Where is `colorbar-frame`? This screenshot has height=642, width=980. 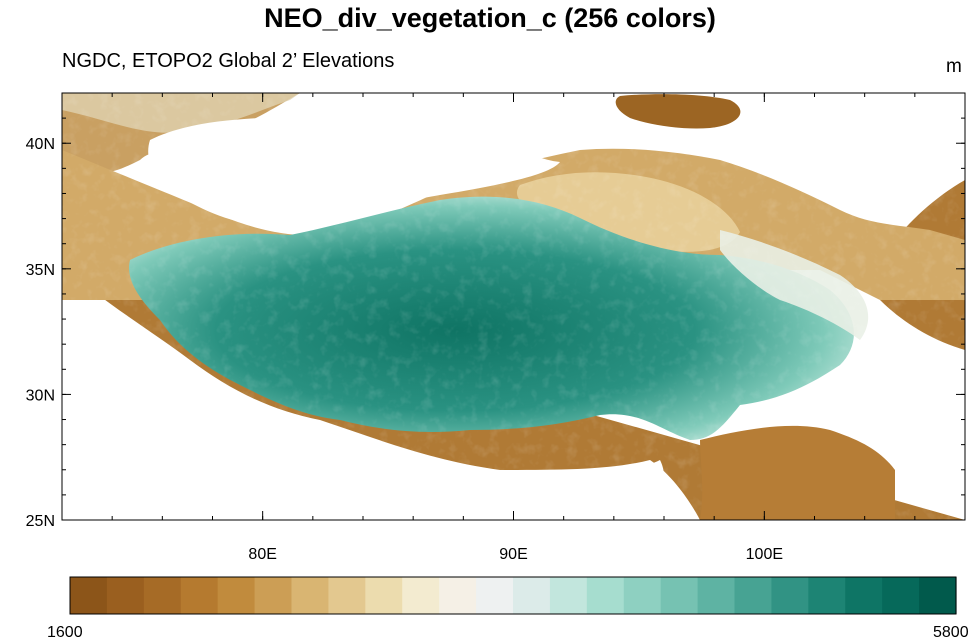 colorbar-frame is located at coordinates (513, 595).